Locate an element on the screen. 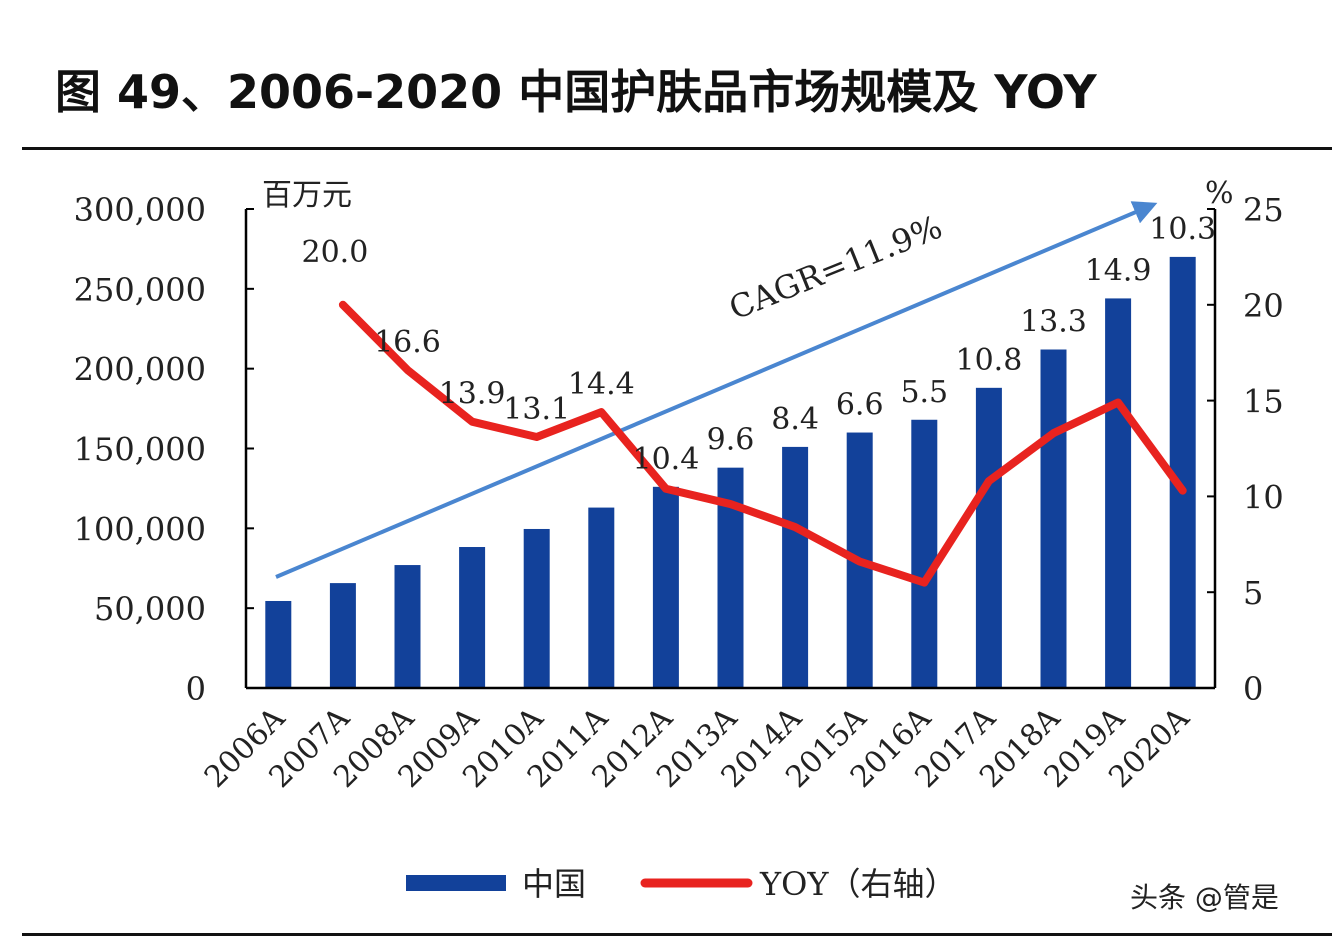  left-tick-label: 200,000 is located at coordinates (140, 370).